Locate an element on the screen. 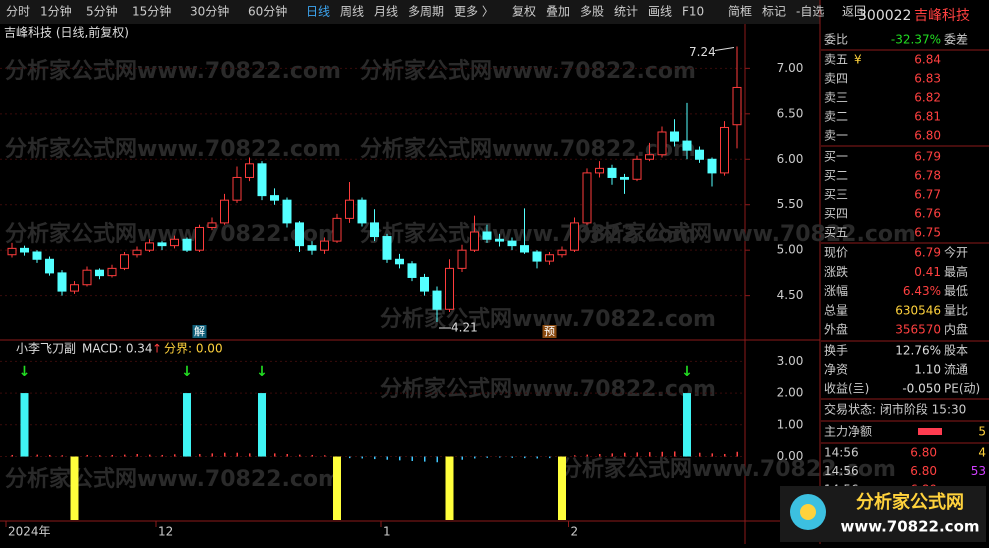 The image size is (989, 548). toolbar-tab: 月线 is located at coordinates (386, 12).